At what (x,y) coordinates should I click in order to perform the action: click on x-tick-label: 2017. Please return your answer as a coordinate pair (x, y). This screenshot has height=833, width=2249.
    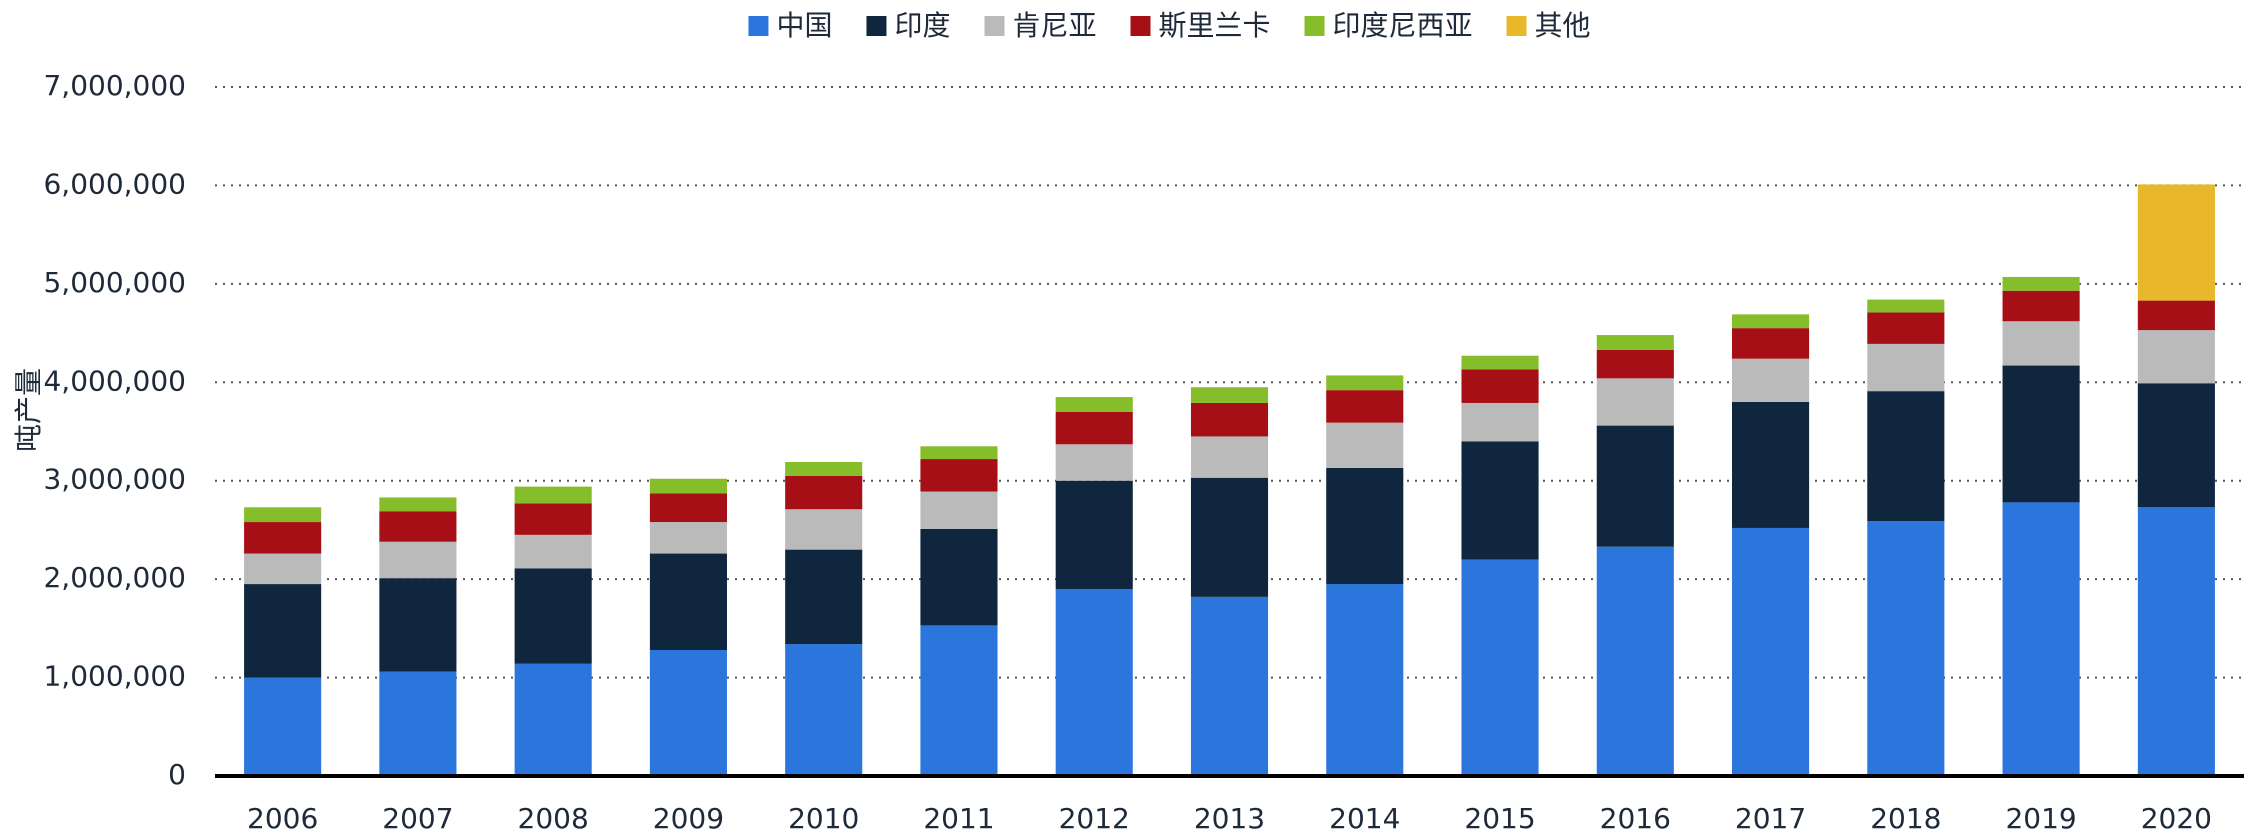
    Looking at the image, I should click on (1770, 817).